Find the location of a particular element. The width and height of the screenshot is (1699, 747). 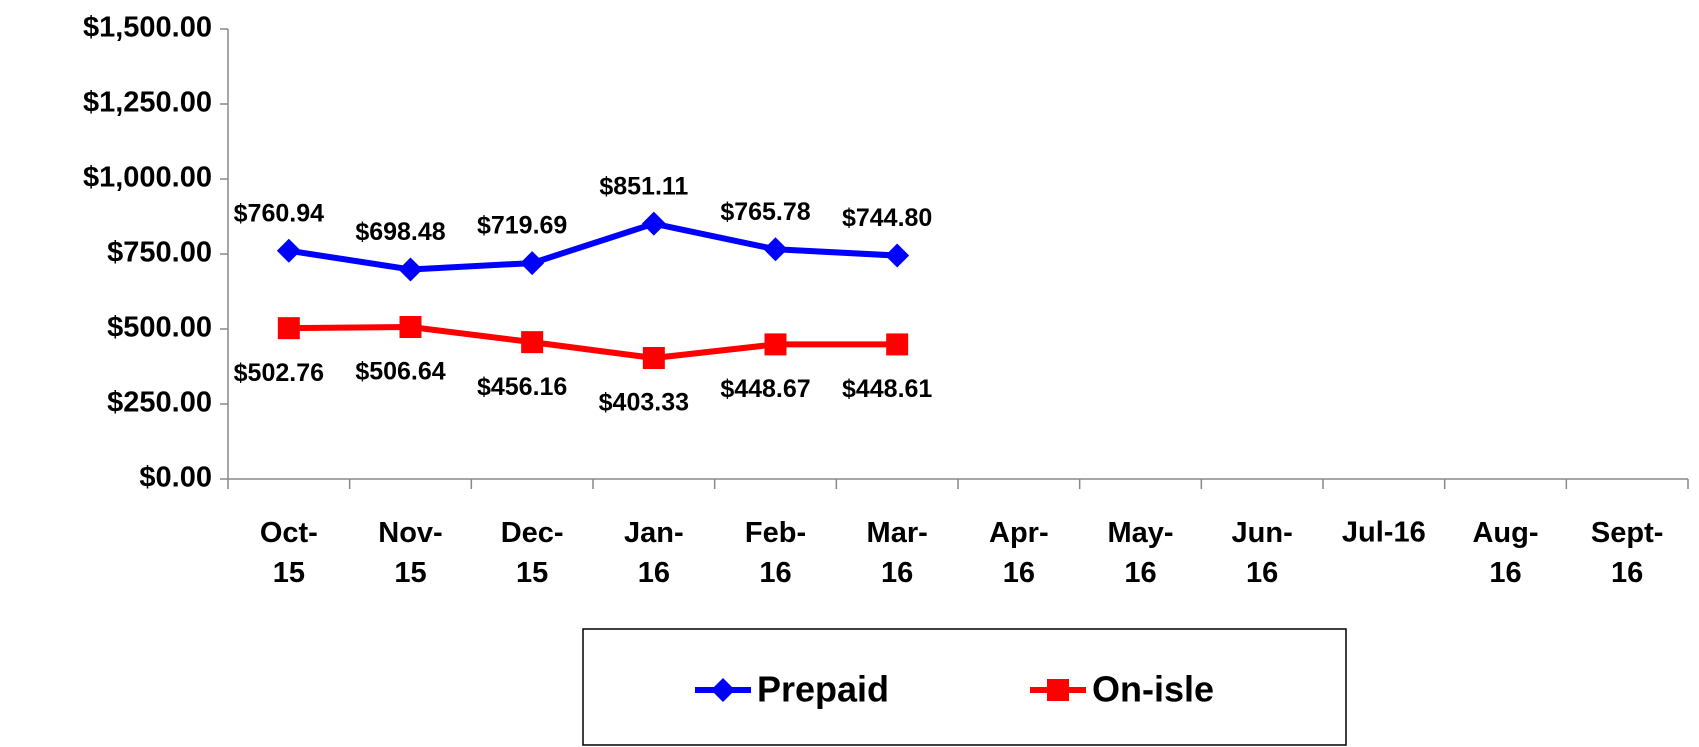

x-tick-label: Mar- 16 is located at coordinates (897, 553).